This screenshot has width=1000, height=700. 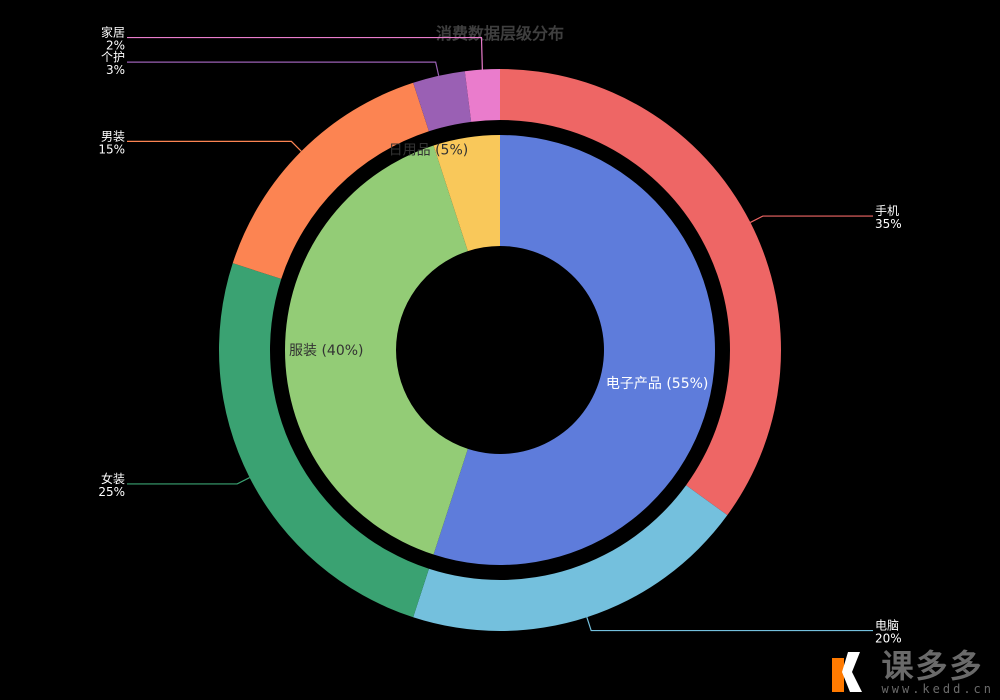 I want to click on inner-label-1: 服装 (40%), so click(x=326, y=351).